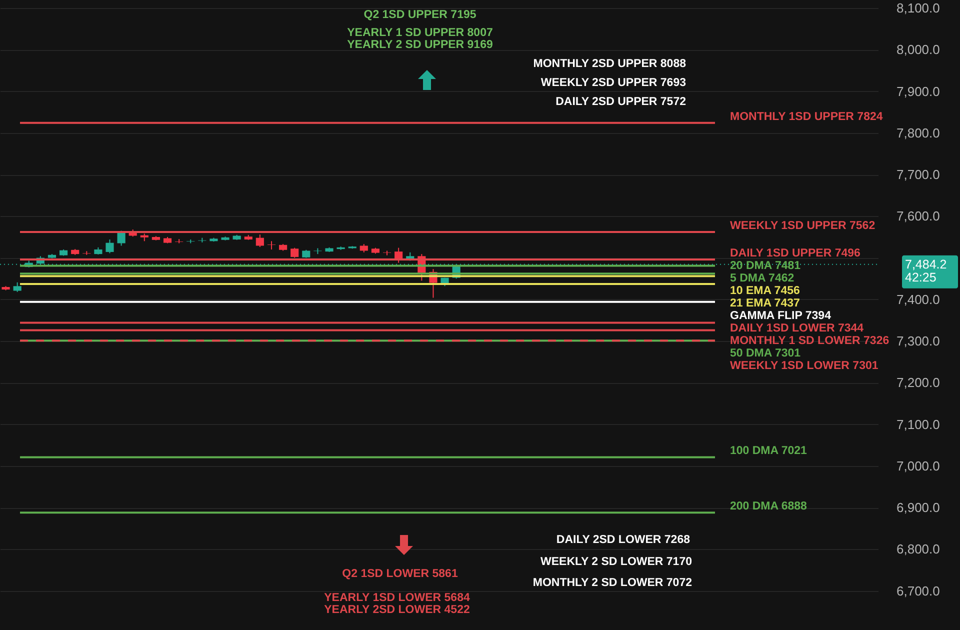 The image size is (960, 630). Describe the element at coordinates (762, 278) in the screenshot. I see `ref-line-label: 5 DMA 7462` at that location.